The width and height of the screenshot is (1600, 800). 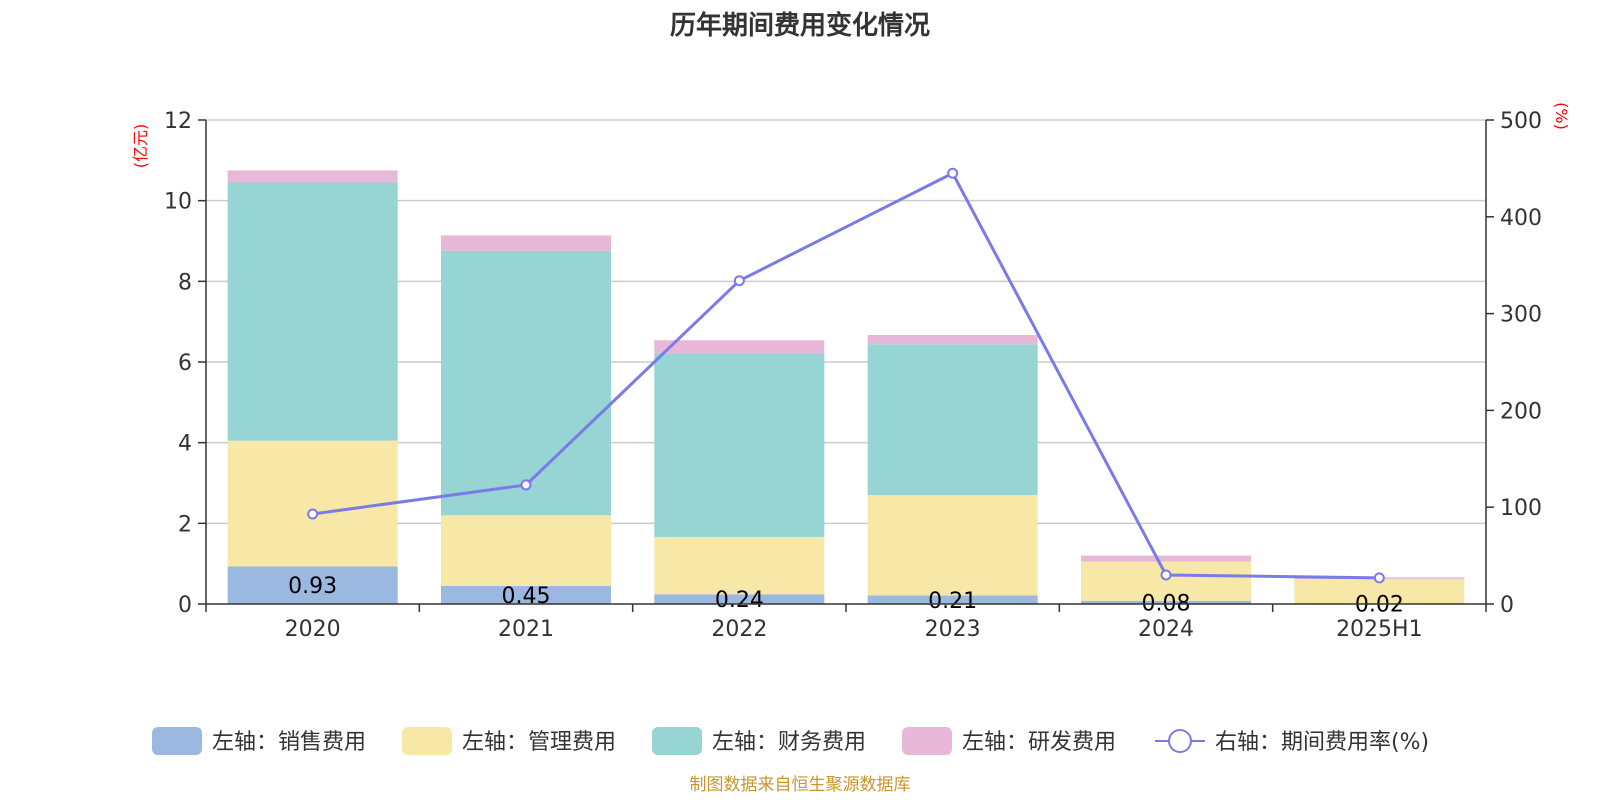 I want to click on right-tick-label: 100, so click(x=1521, y=508).